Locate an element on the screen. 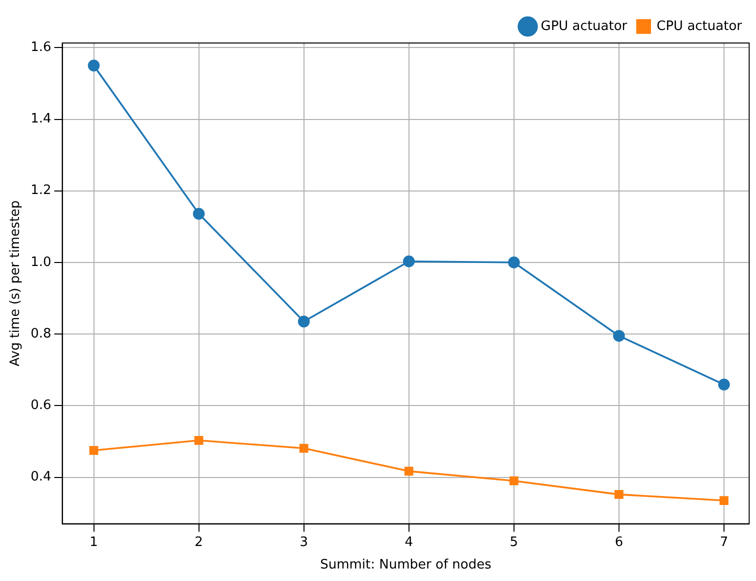  x-tick-label: 3 is located at coordinates (304, 542).